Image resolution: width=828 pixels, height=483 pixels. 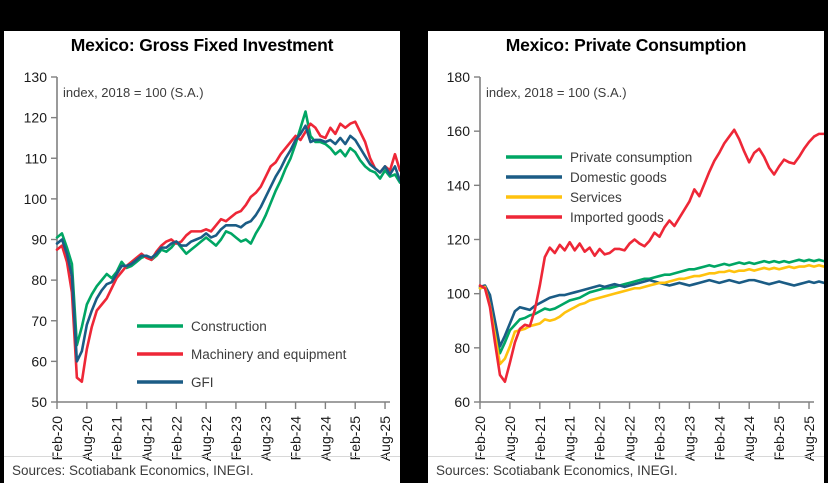 I want to click on legend-label-services: Services, so click(x=596, y=197).